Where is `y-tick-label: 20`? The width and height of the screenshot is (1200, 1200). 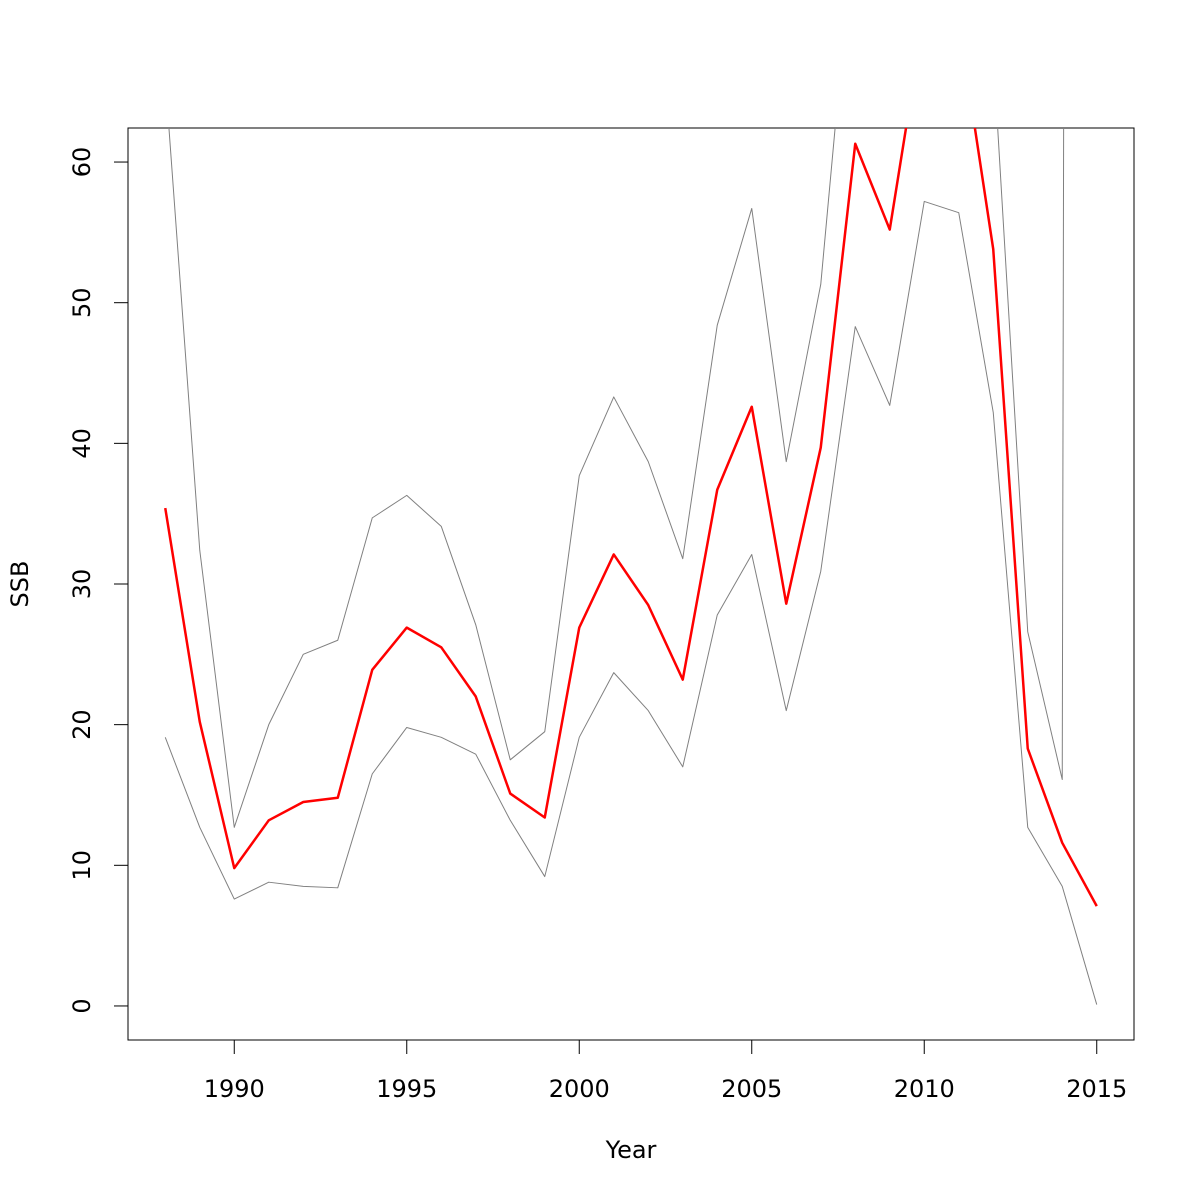
y-tick-label: 20 is located at coordinates (82, 724).